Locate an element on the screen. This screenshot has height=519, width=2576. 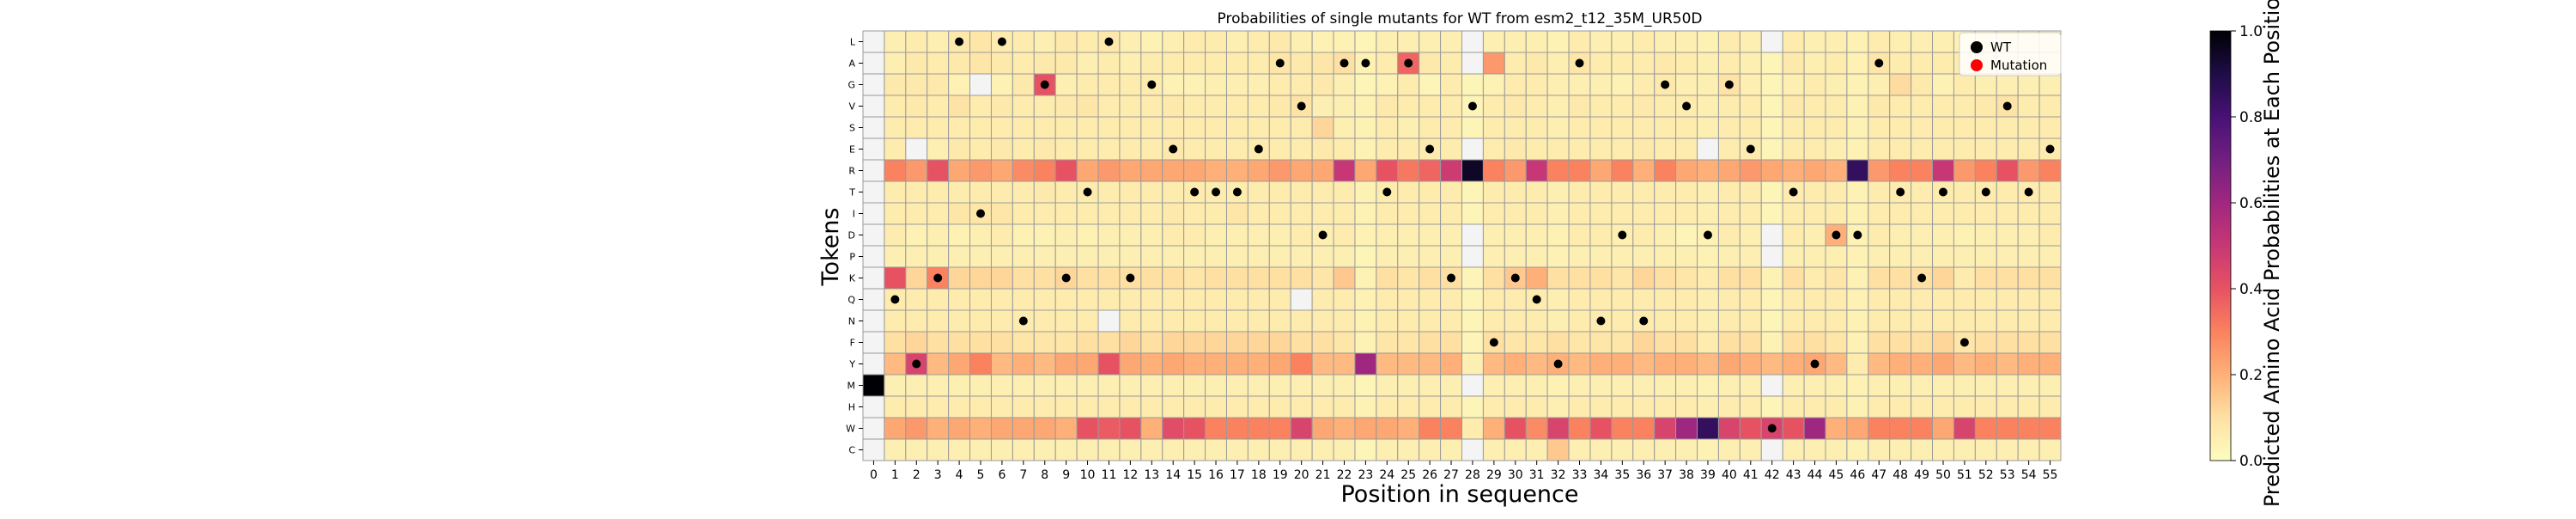
y-tick-label: Q is located at coordinates (852, 300).